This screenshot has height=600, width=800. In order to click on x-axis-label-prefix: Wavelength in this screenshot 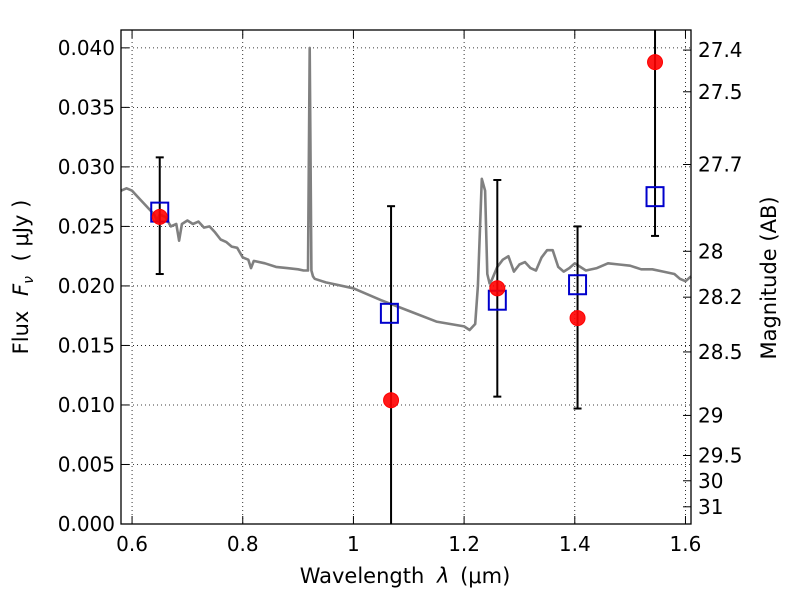, I will do `click(362, 576)`.